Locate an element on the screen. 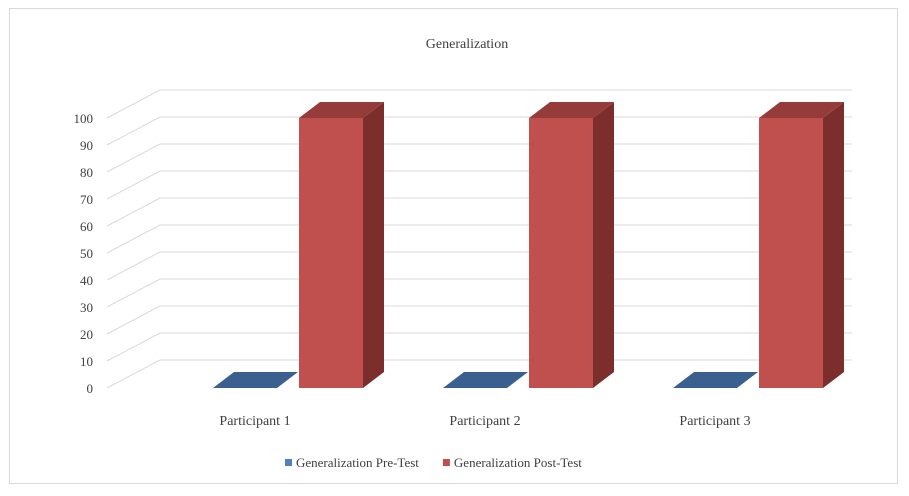 This screenshot has width=909, height=496. y-tick-label: 60 is located at coordinates (86, 226).